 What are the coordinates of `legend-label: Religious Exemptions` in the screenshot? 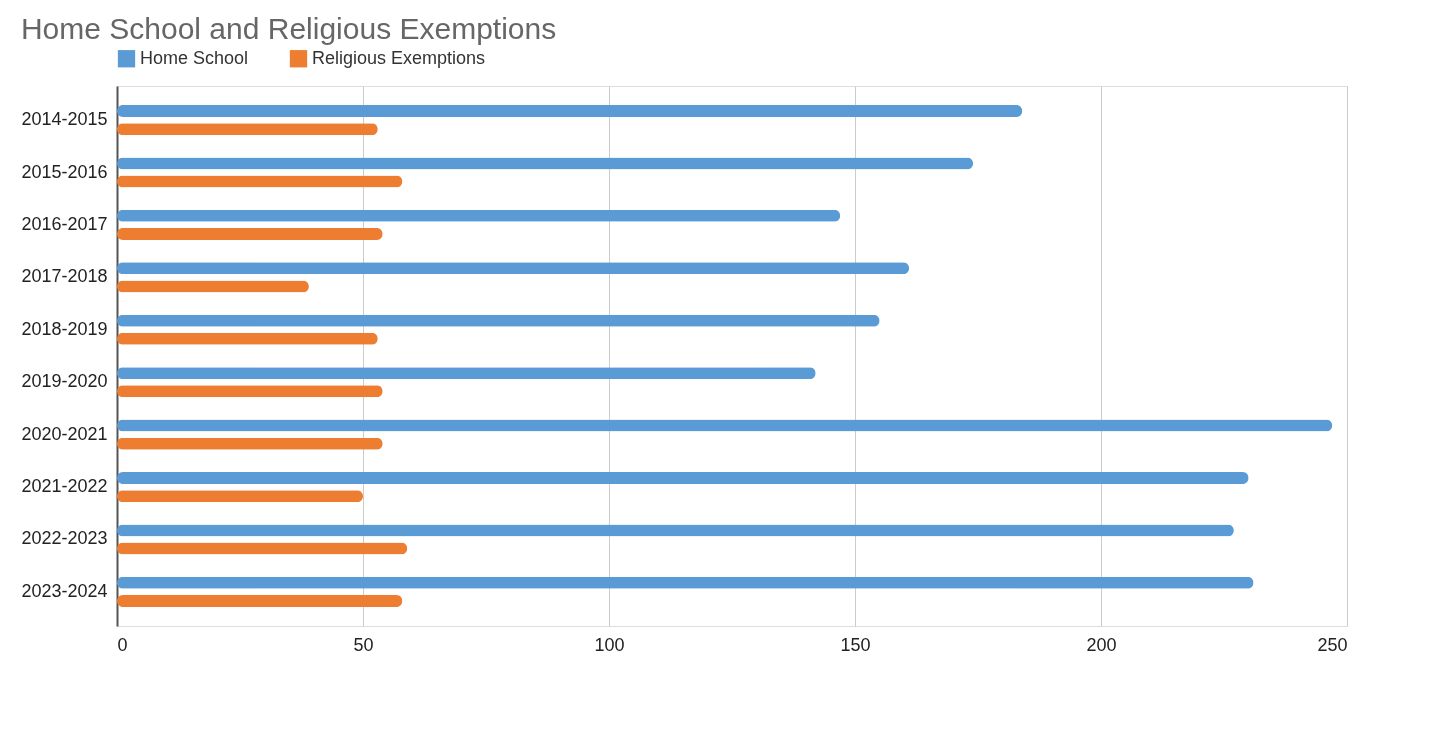 It's located at (399, 57).